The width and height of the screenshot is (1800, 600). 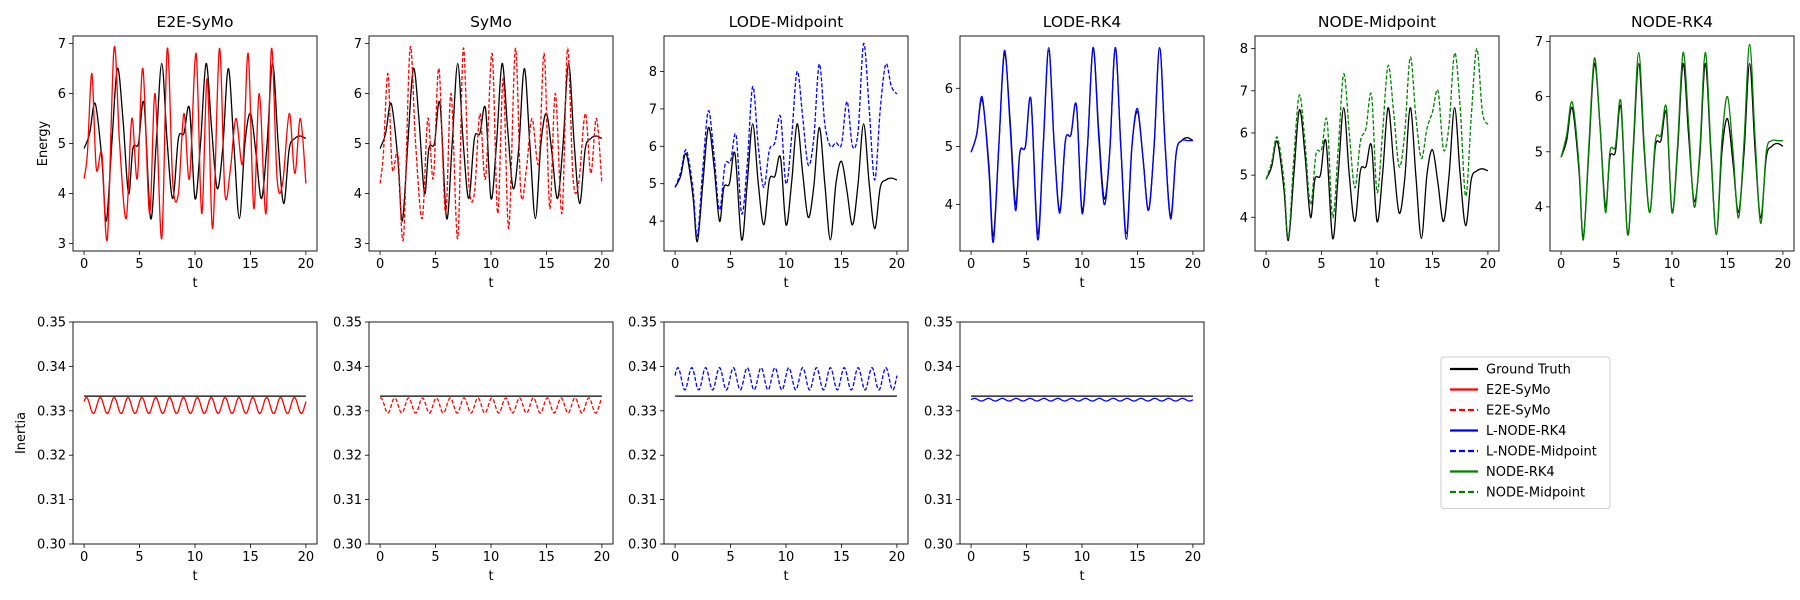 What do you see at coordinates (938, 545) in the screenshot?
I see `y-tick-label: 0.30` at bounding box center [938, 545].